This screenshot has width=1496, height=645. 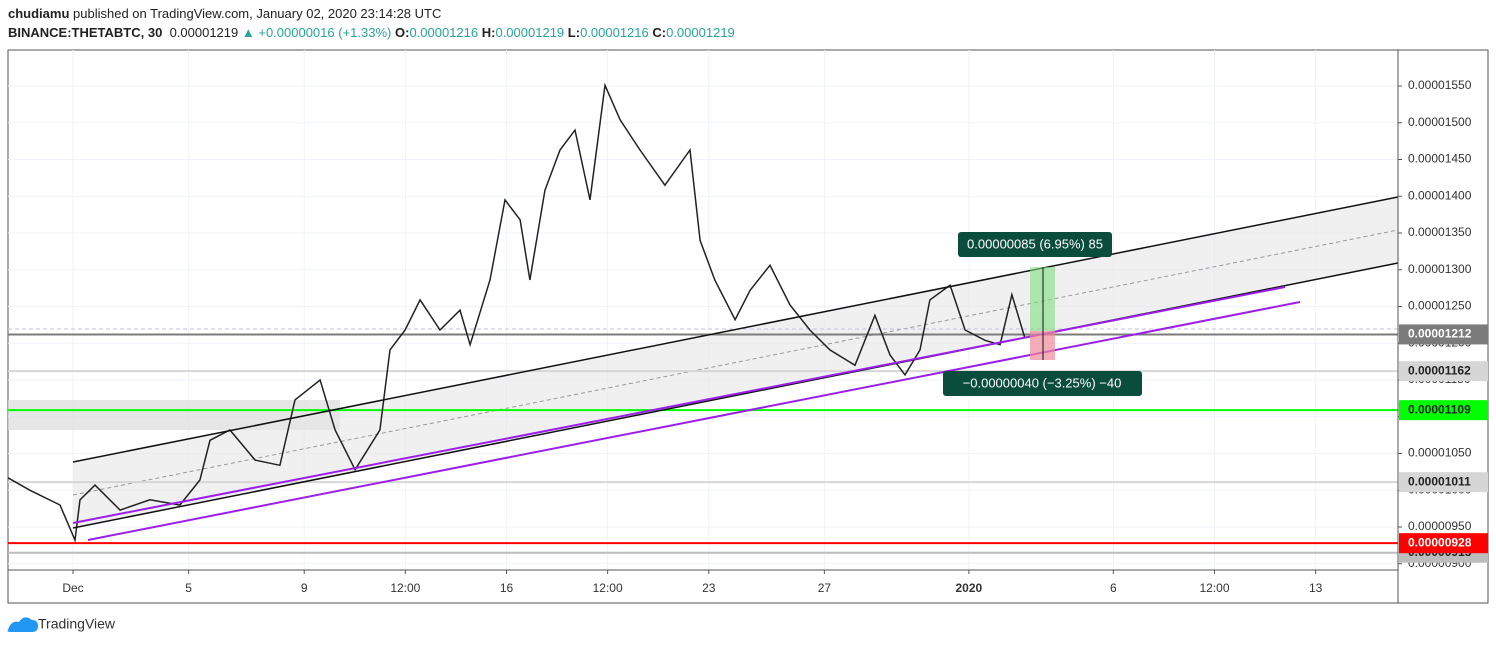 I want to click on level-label: 0.00000928, so click(x=1440, y=542).